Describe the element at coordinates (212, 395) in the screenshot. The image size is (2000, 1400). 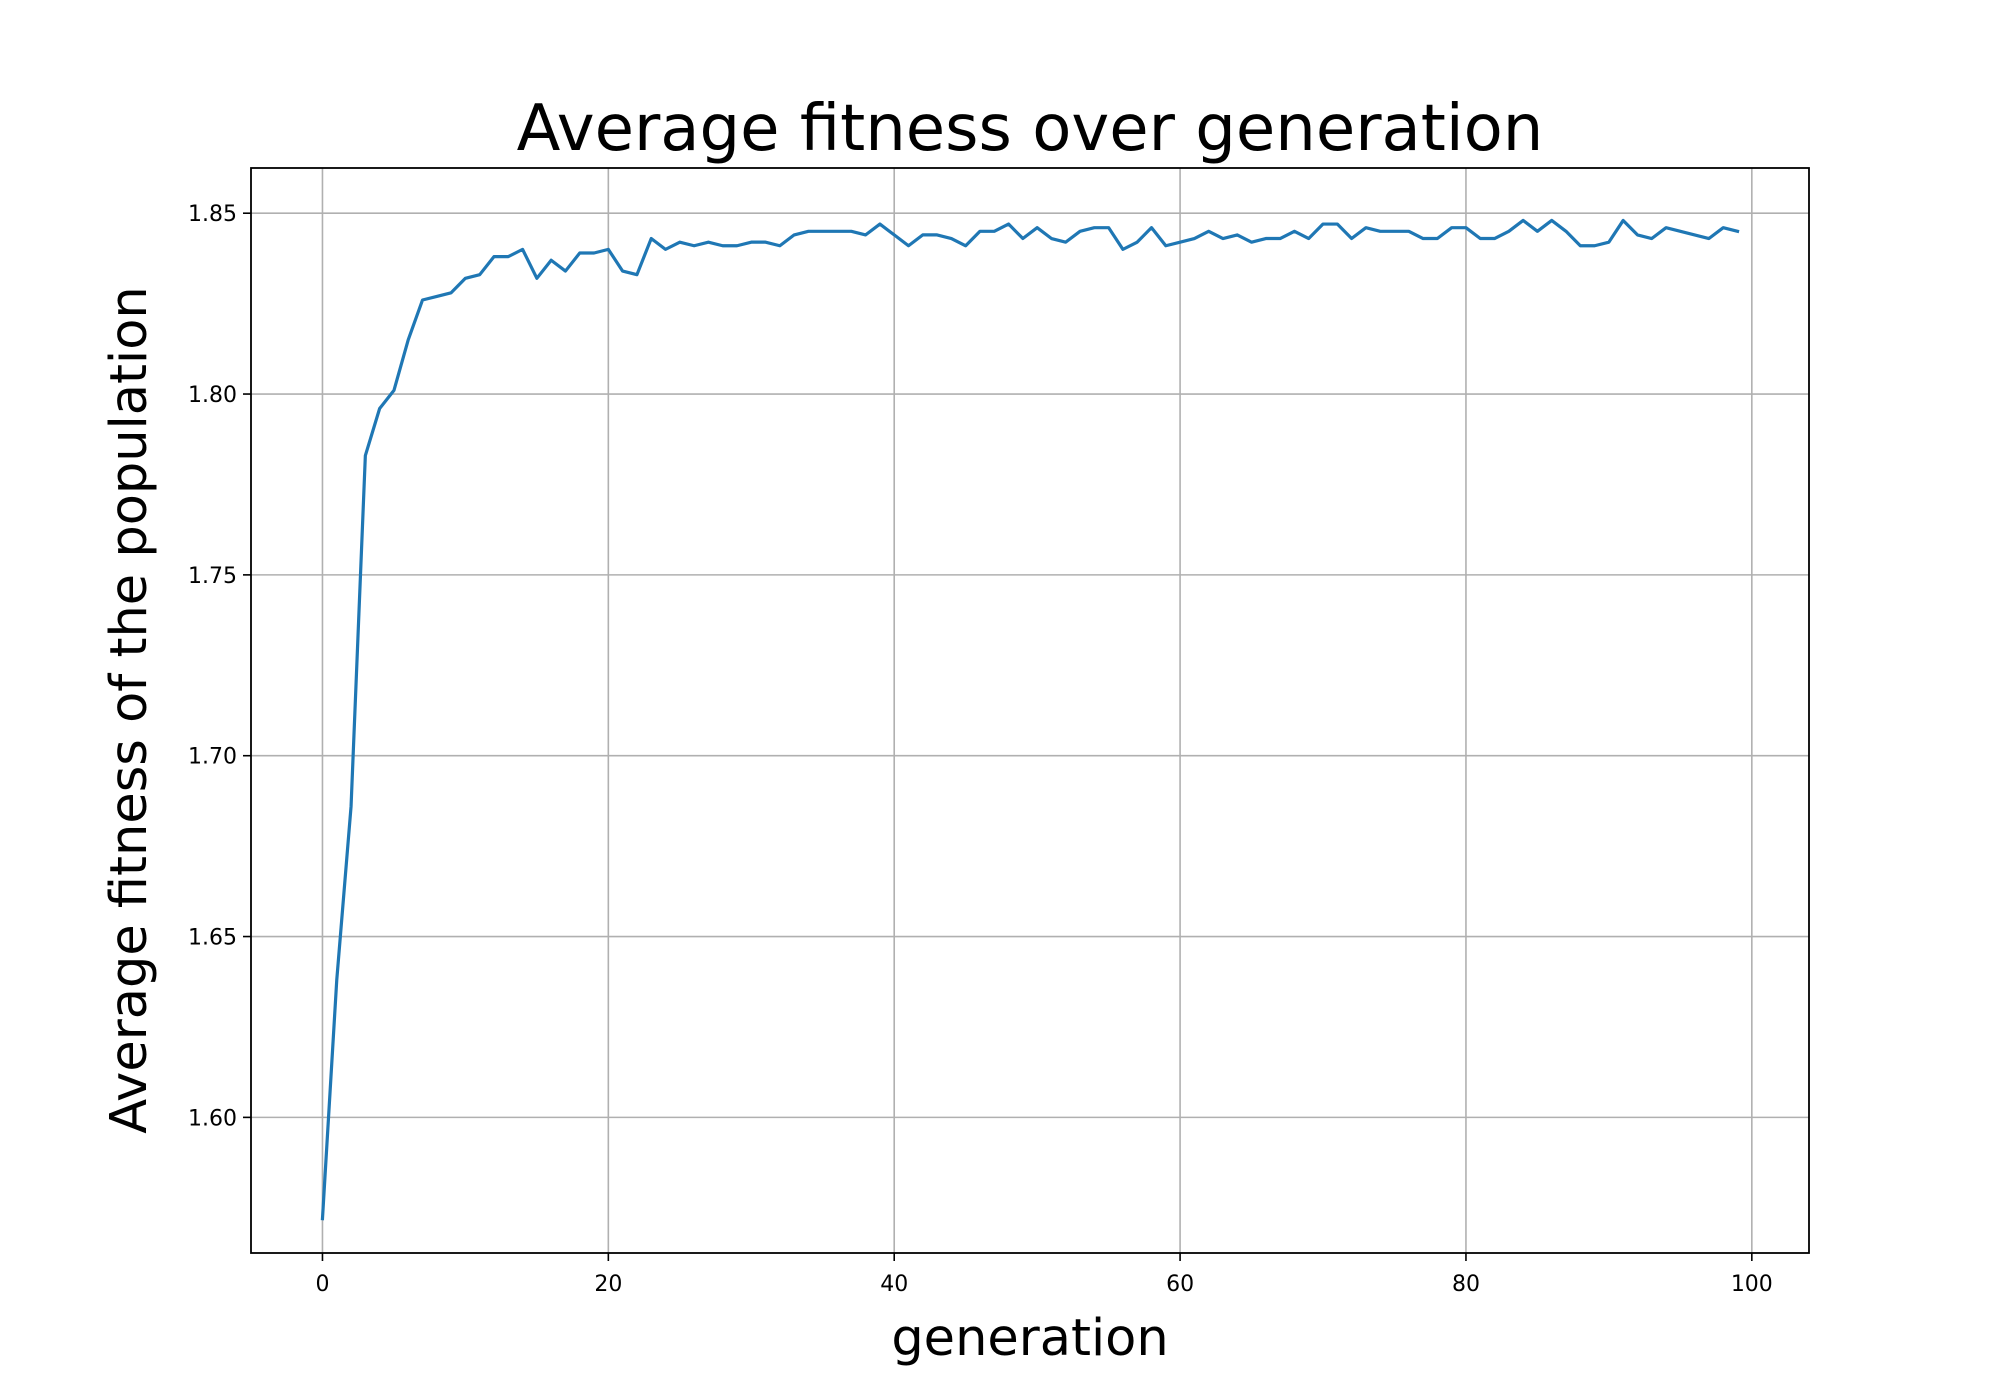
I see `y-tick-label: 1.80` at that location.